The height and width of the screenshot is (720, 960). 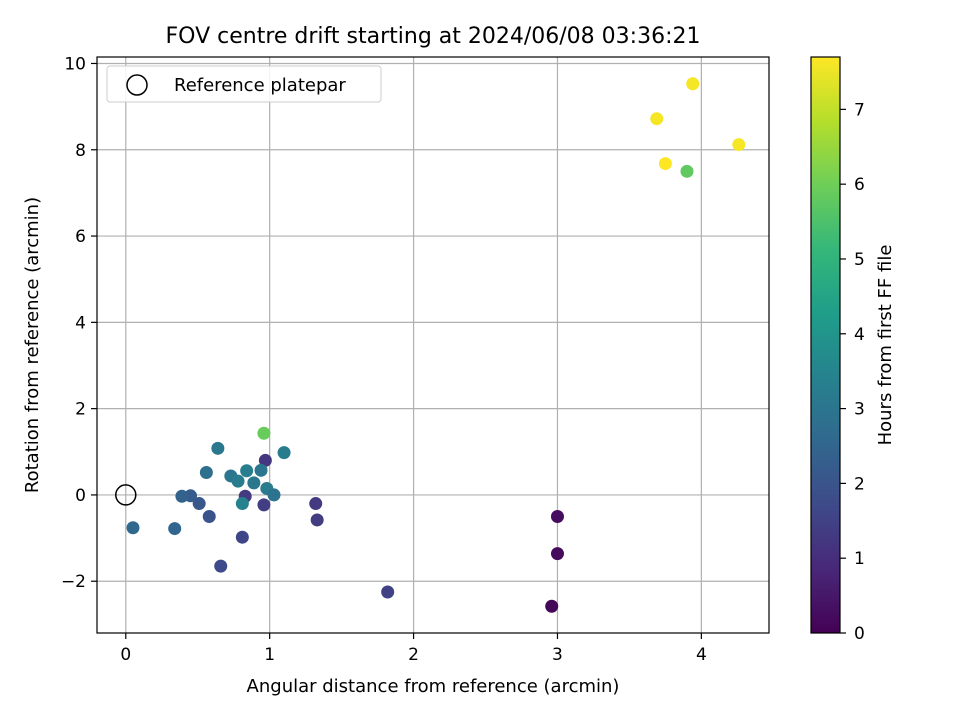 I want to click on legend-entry-reference: Reference platepar, so click(x=260, y=85).